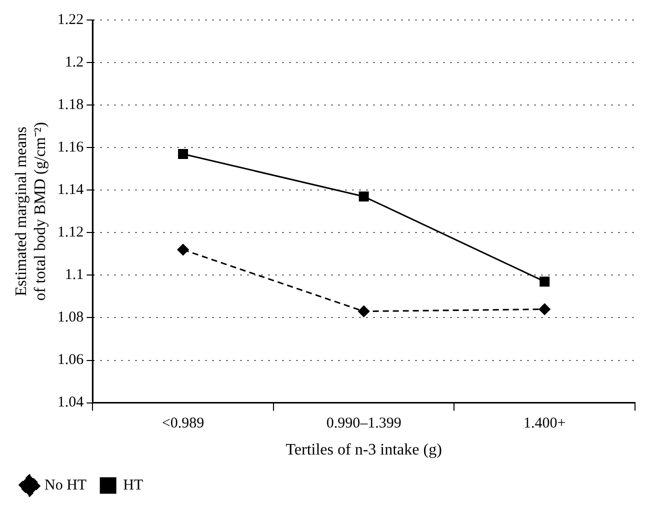 This screenshot has width=655, height=511. I want to click on x-tick-label: 1.400+, so click(545, 424).